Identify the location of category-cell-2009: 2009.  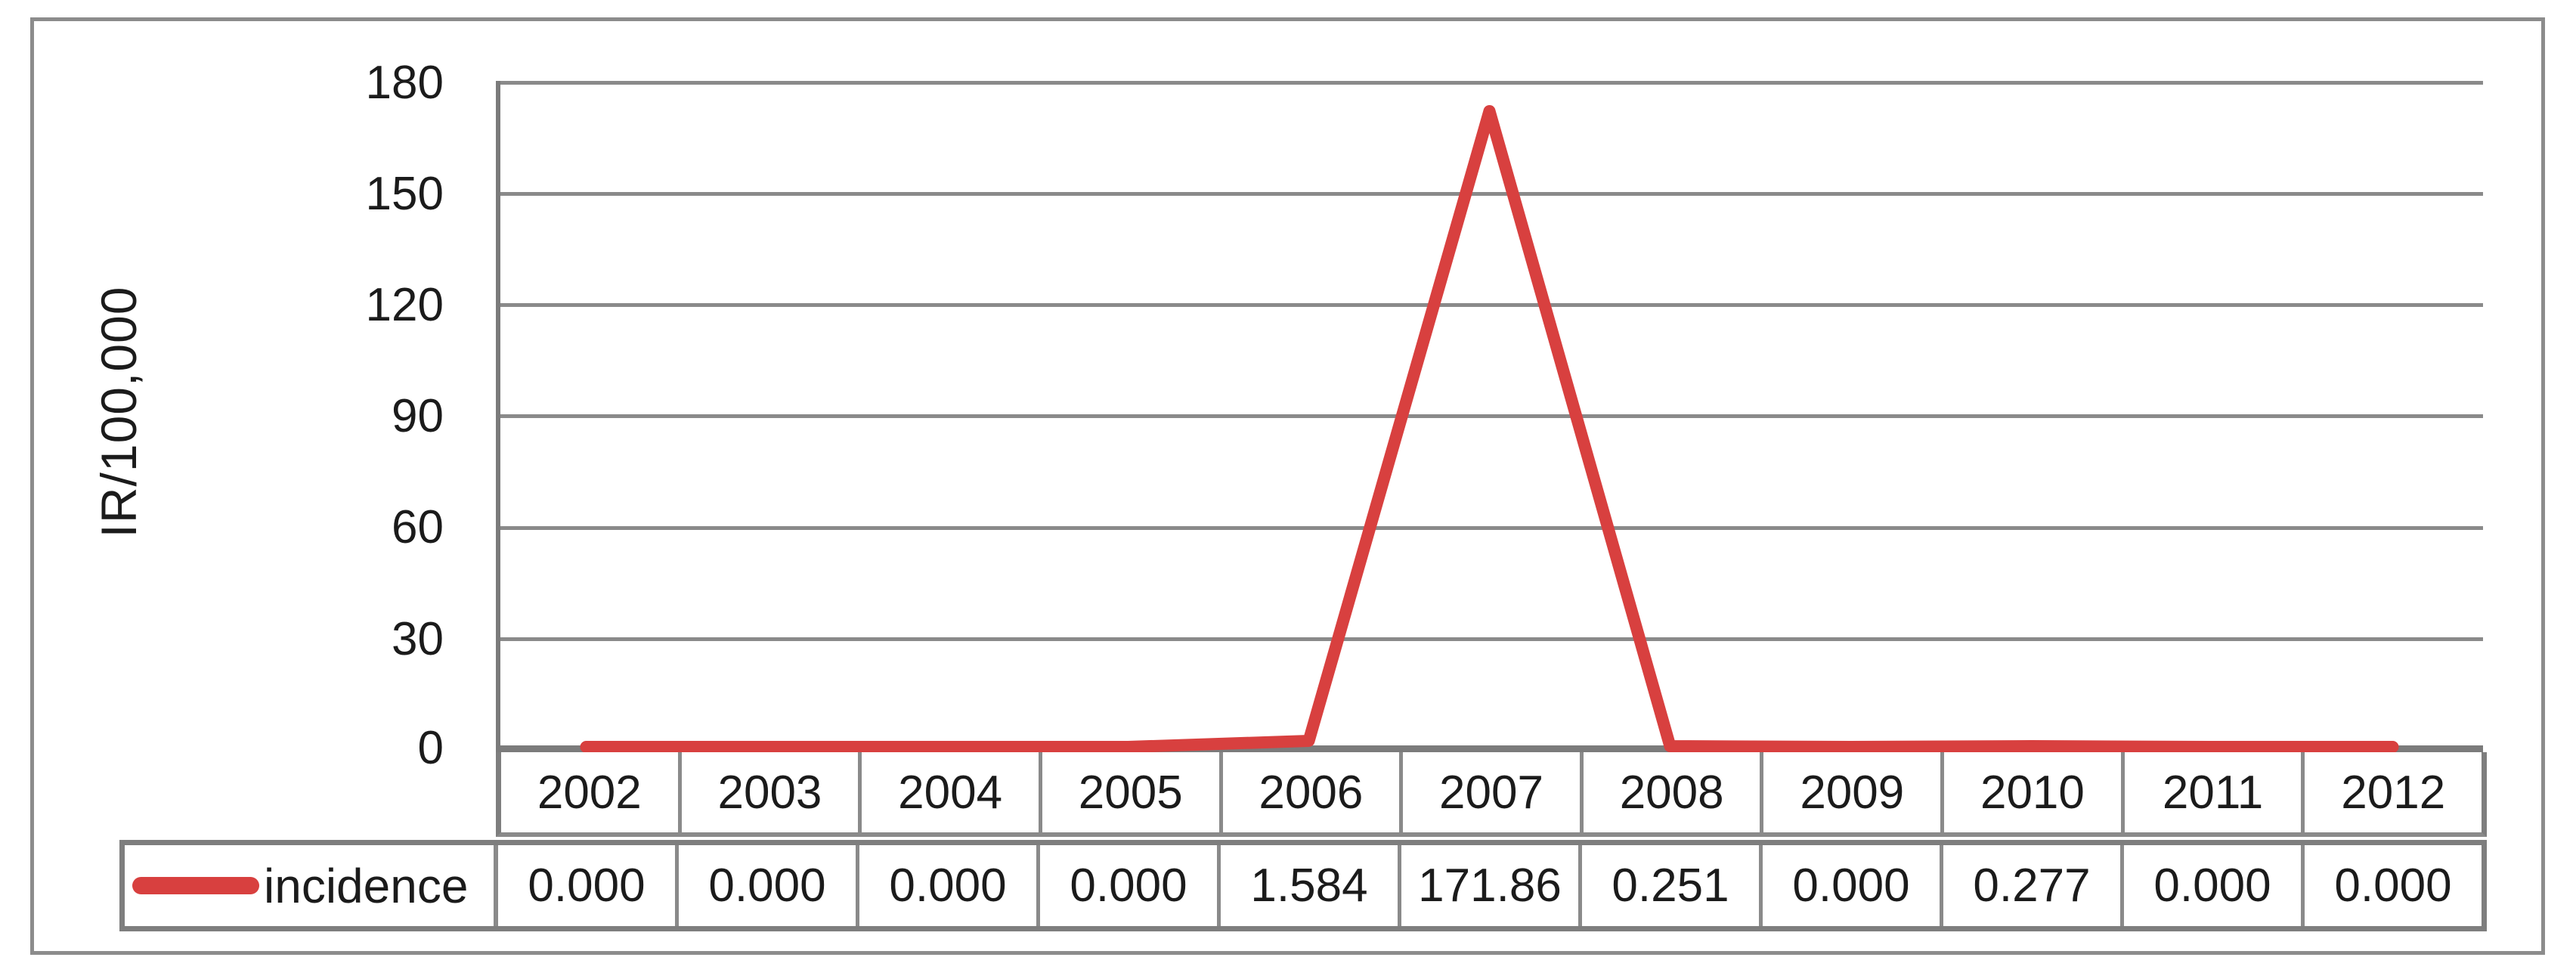
(1854, 792).